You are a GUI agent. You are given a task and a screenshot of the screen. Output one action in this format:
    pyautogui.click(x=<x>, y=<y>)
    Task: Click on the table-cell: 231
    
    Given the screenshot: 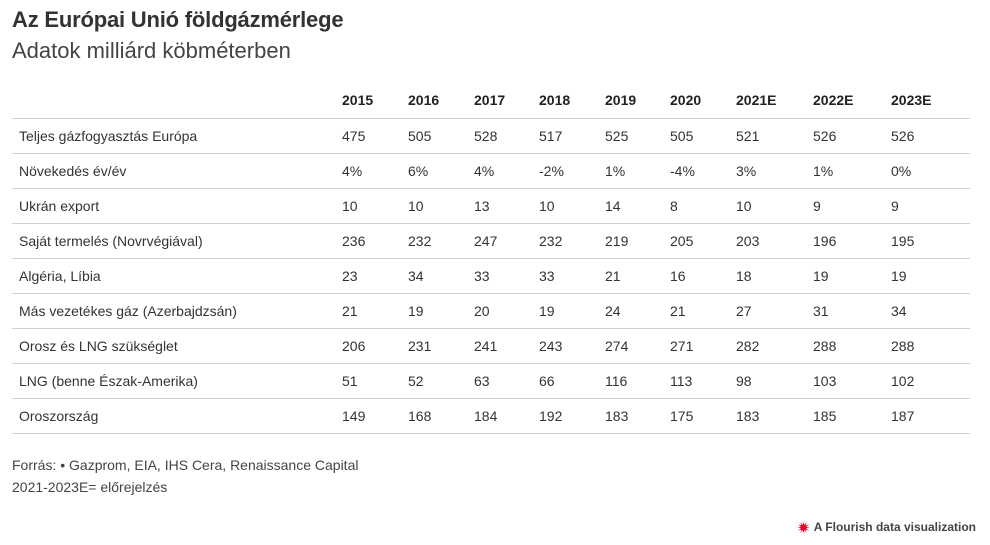 What is the action you would take?
    pyautogui.click(x=441, y=346)
    